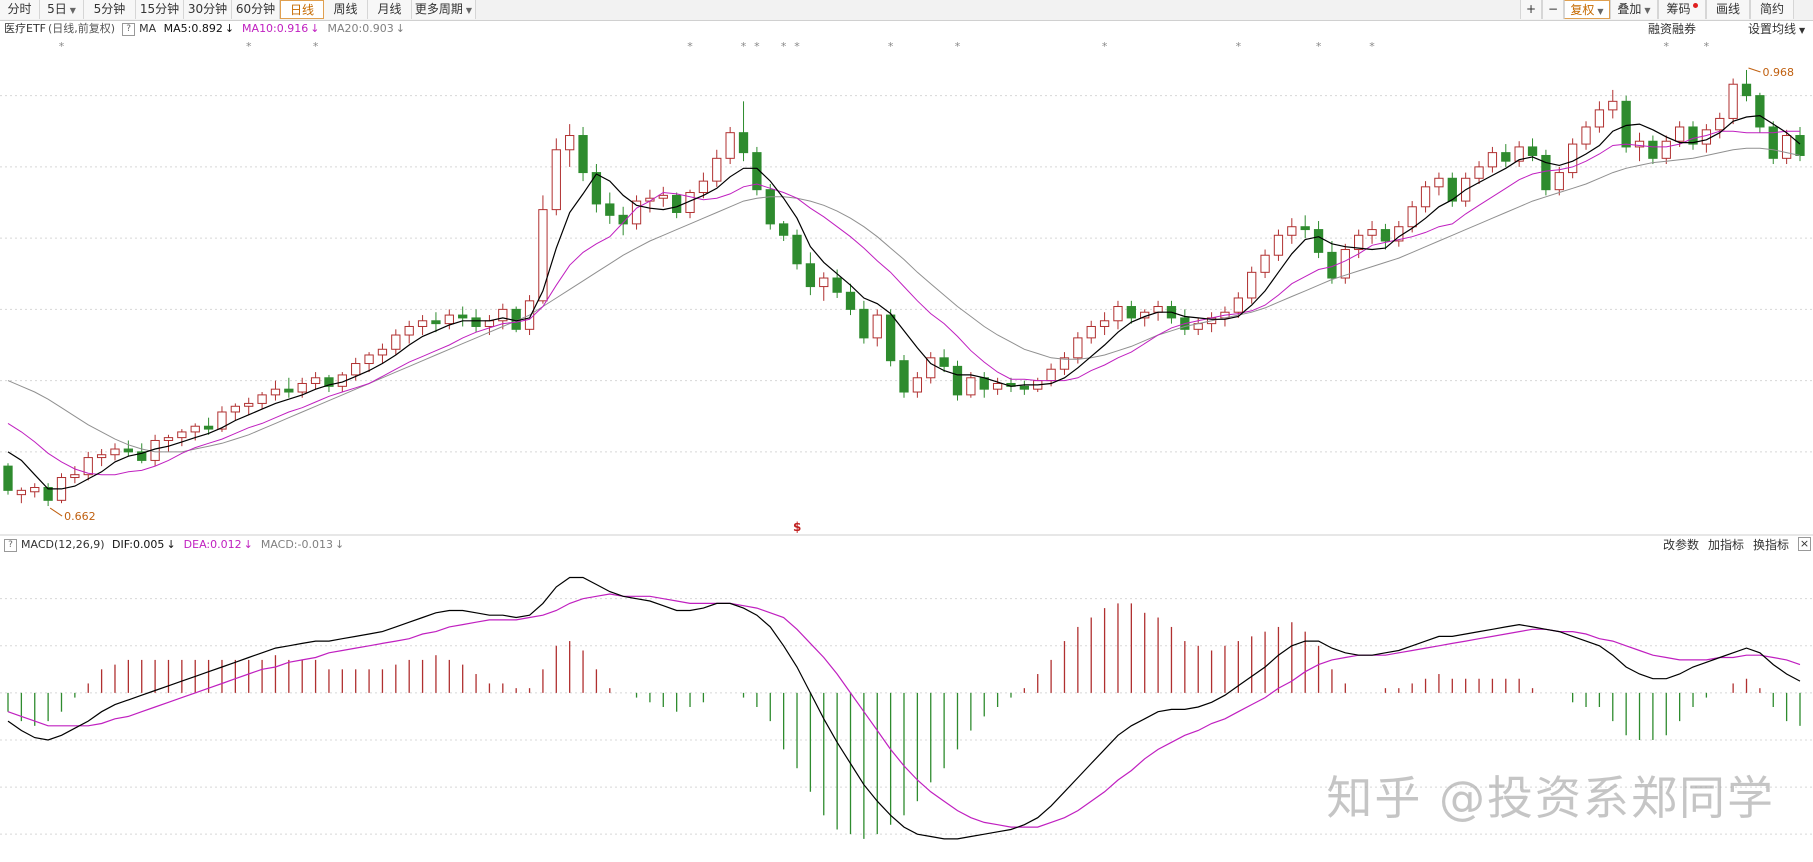 The height and width of the screenshot is (862, 1813). What do you see at coordinates (62, 9) in the screenshot?
I see `tab-period-1: 5日 ▼` at bounding box center [62, 9].